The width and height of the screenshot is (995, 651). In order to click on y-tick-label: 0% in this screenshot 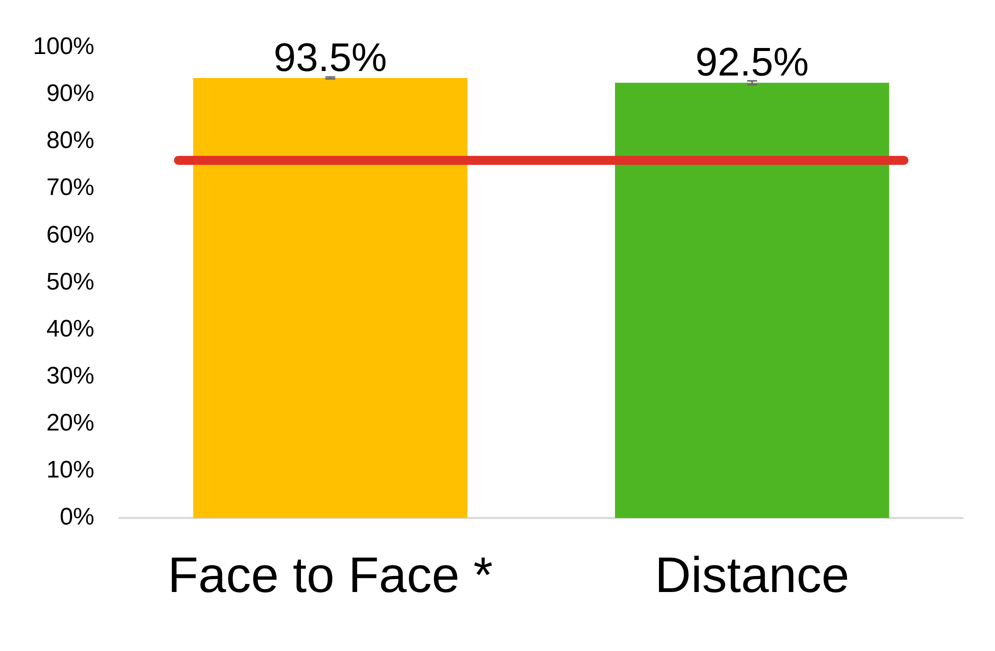, I will do `click(77, 517)`.